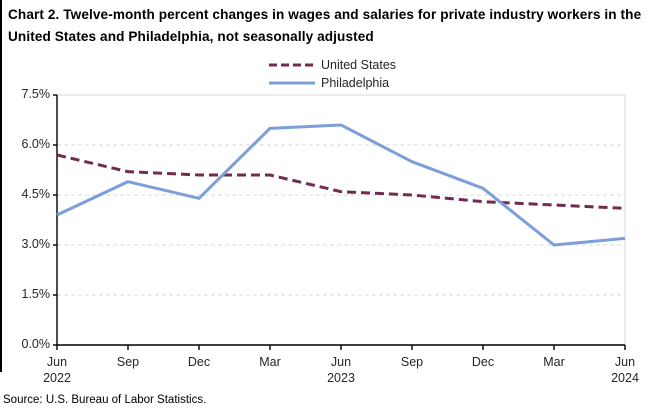 The height and width of the screenshot is (413, 667). Describe the element at coordinates (57, 370) in the screenshot. I see `x-axis-label: Jun 2022` at that location.